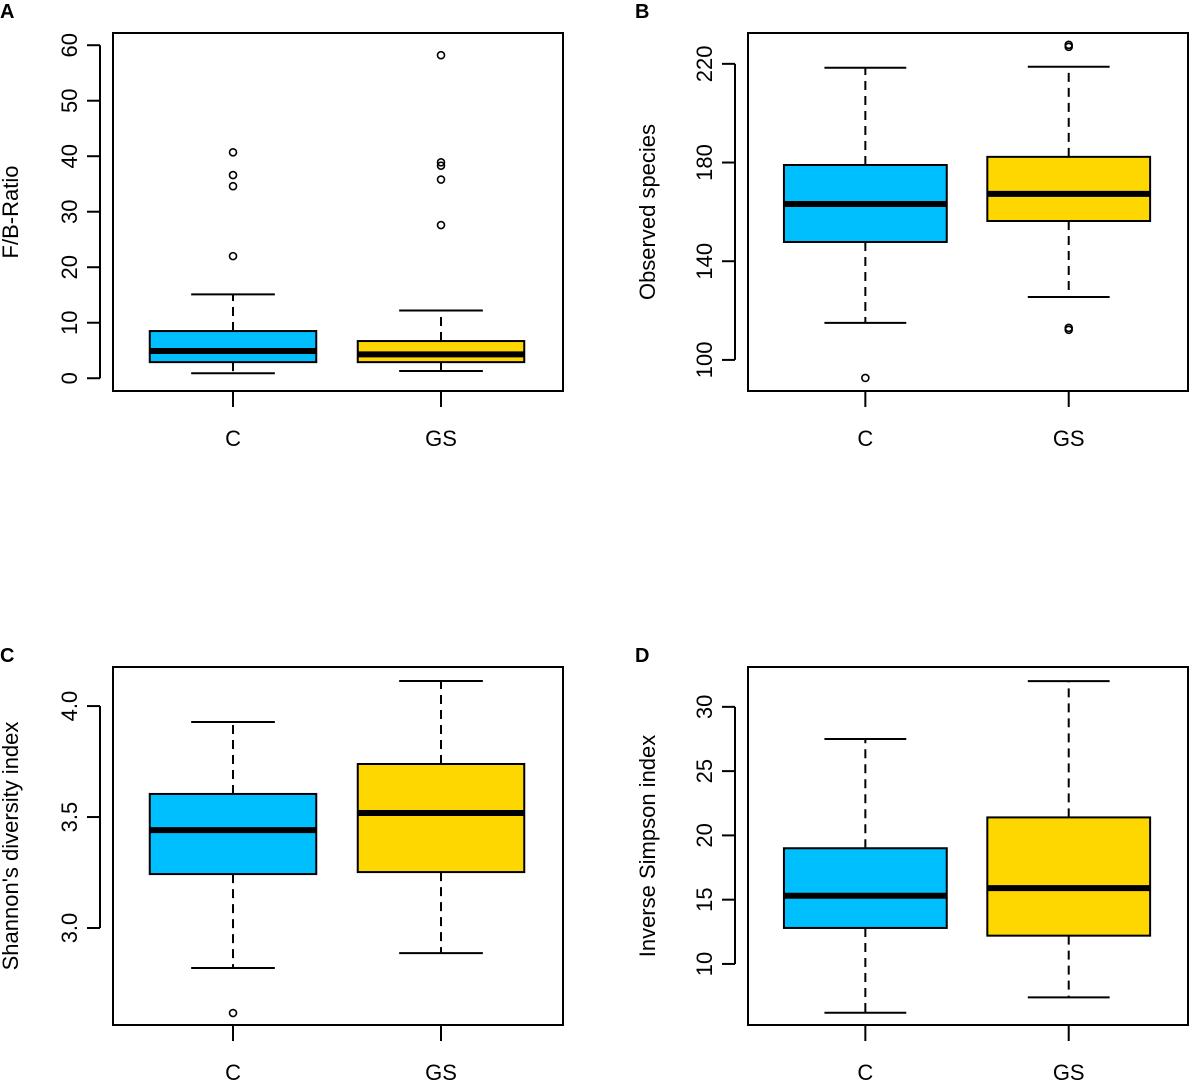 Image resolution: width=1200 pixels, height=1083 pixels. I want to click on y-axis-label: Observed species, so click(647, 212).